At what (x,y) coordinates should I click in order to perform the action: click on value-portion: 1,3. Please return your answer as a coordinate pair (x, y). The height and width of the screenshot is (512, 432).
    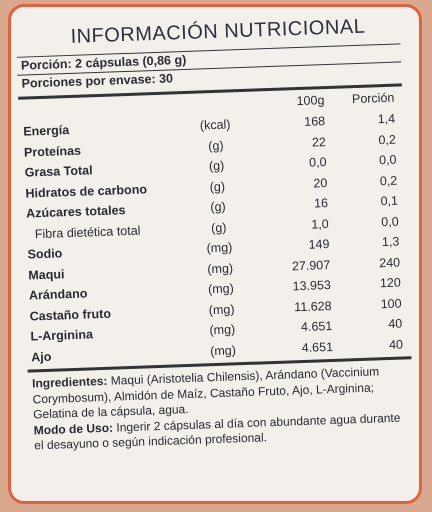
    Looking at the image, I should click on (390, 242).